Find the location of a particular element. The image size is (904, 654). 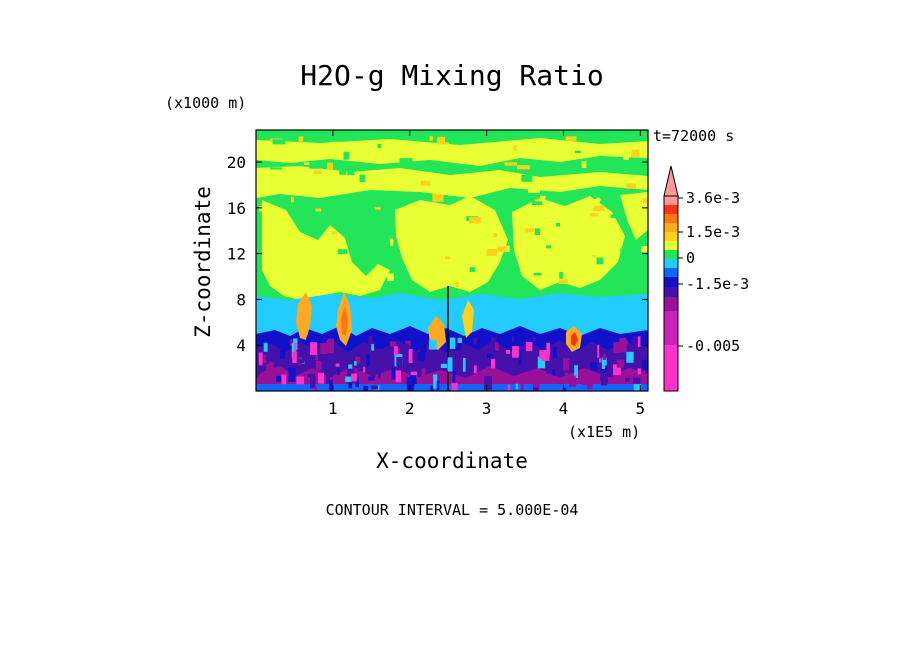

y-tick-label: 20 is located at coordinates (236, 162).